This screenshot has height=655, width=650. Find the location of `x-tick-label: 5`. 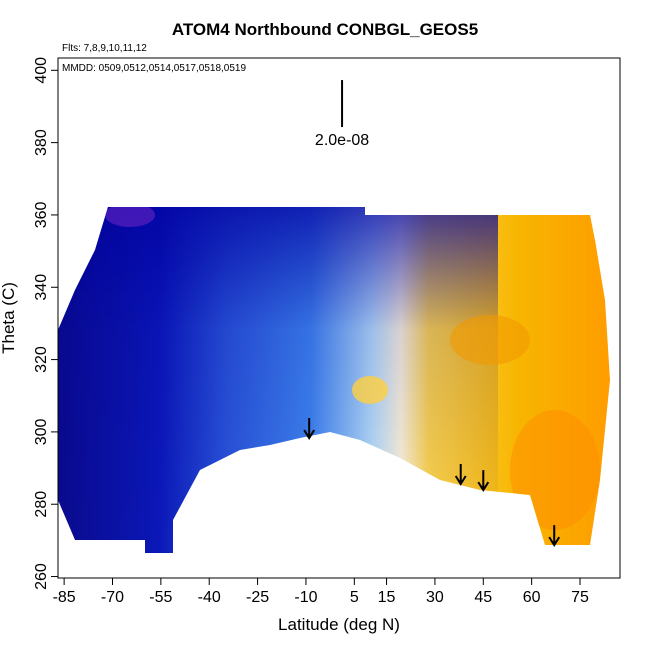

x-tick-label: 5 is located at coordinates (354, 597).